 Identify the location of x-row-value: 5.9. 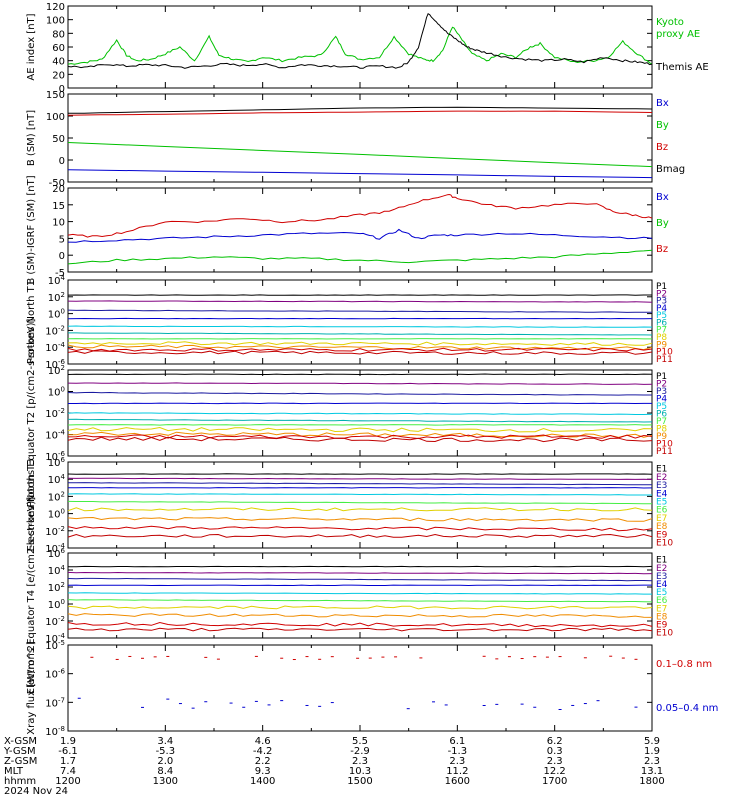
(652, 741).